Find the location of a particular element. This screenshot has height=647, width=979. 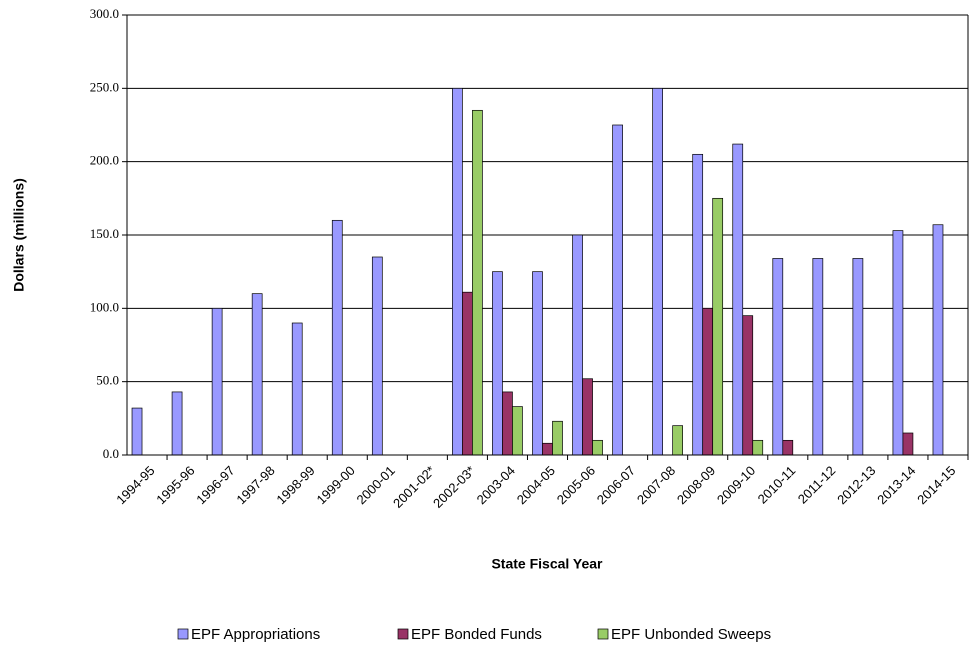

x-tick-label: 2009-10 is located at coordinates (736, 485).